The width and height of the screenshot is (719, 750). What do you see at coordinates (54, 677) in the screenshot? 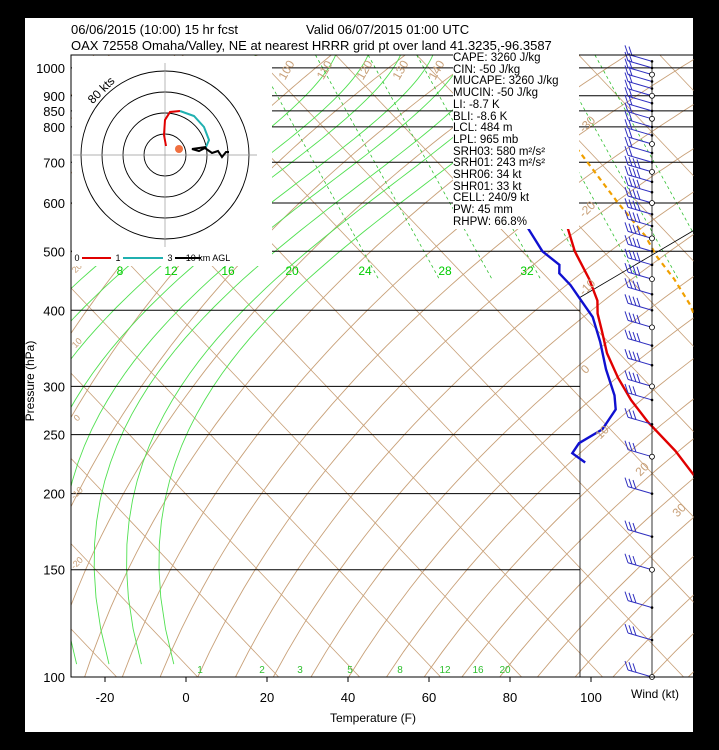
I see `y-tick-label: 100` at bounding box center [54, 677].